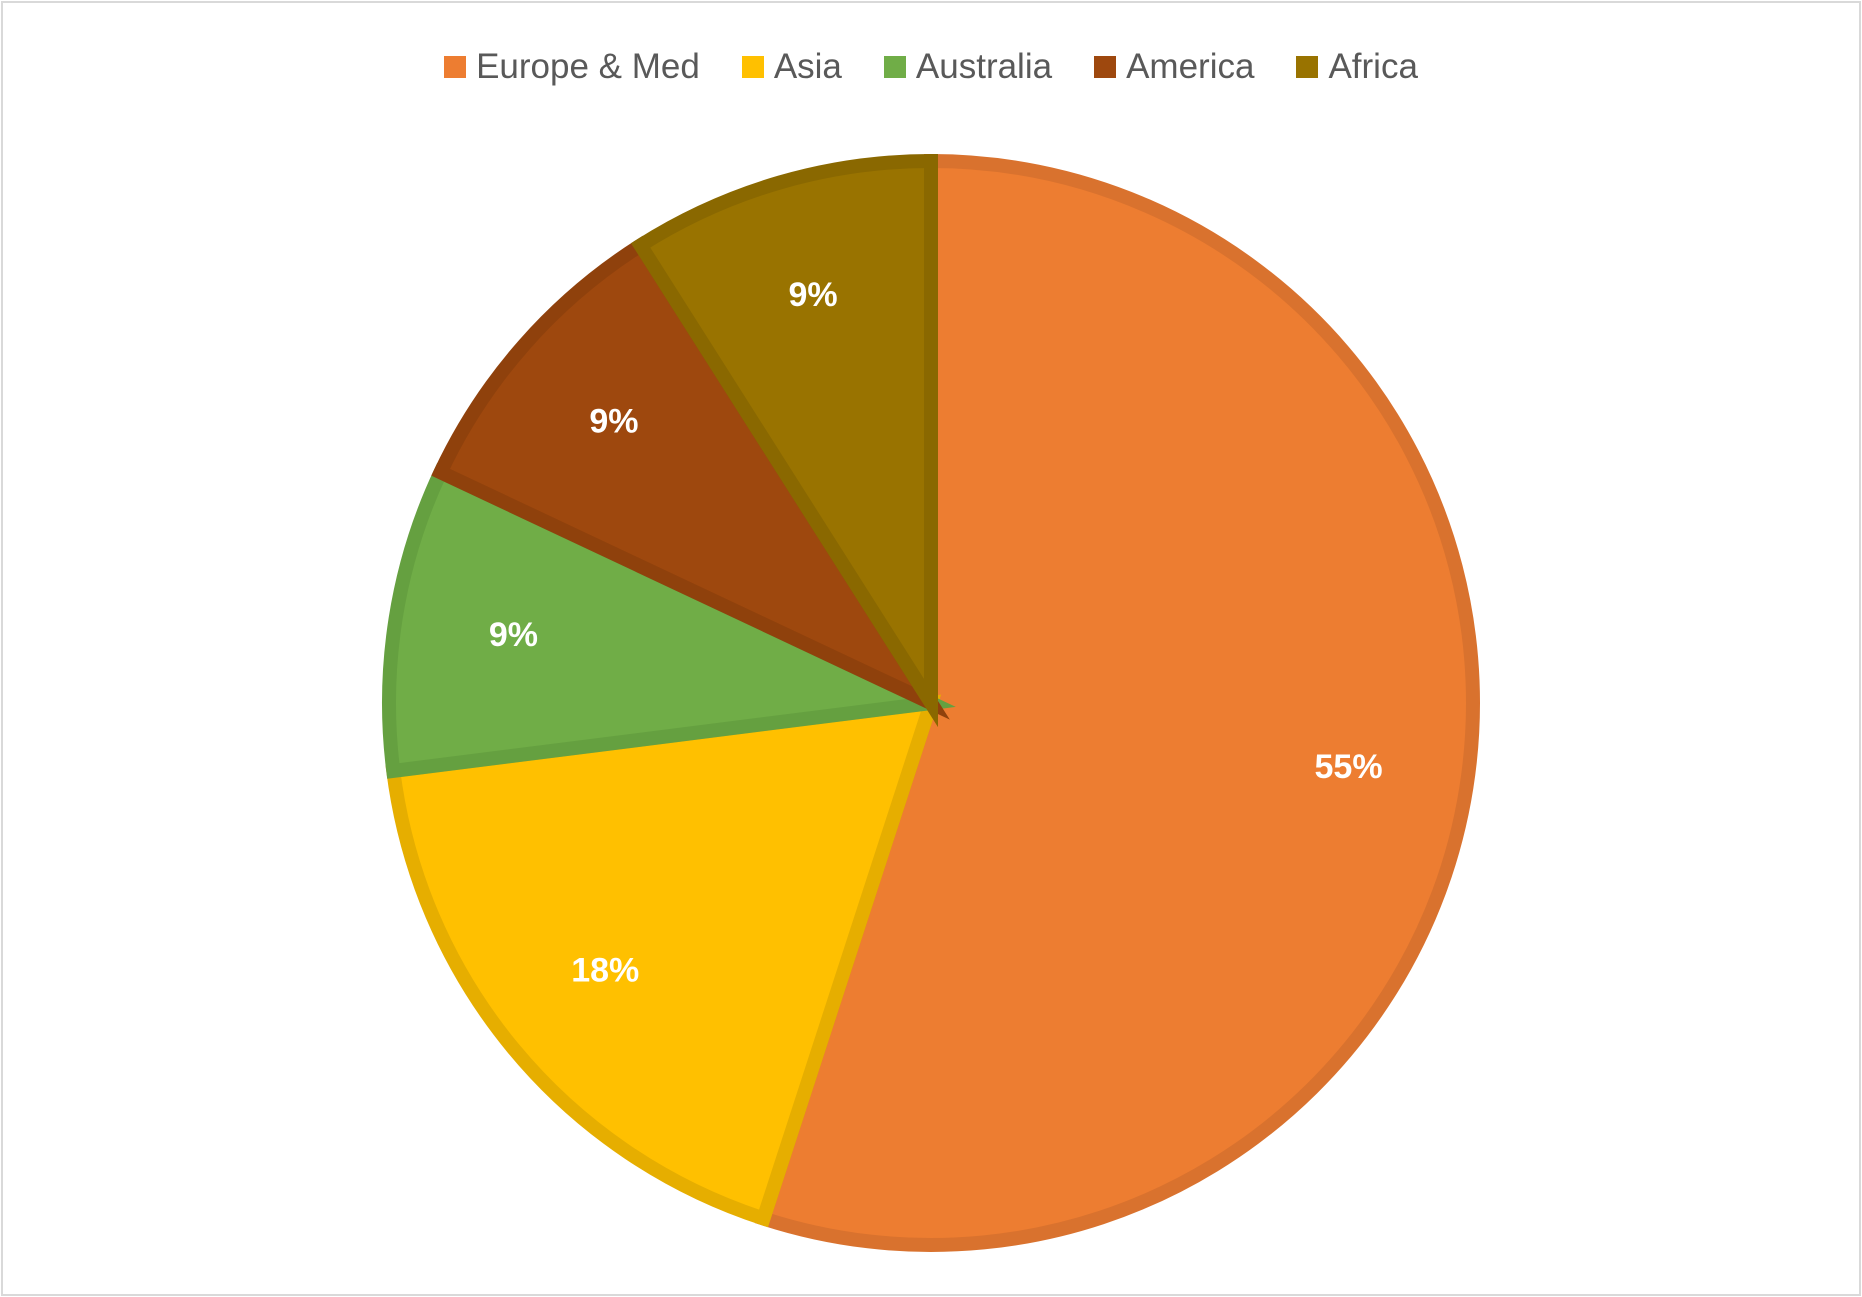 Image resolution: width=1862 pixels, height=1297 pixels. What do you see at coordinates (605, 970) in the screenshot?
I see `data-label-asia: 18%` at bounding box center [605, 970].